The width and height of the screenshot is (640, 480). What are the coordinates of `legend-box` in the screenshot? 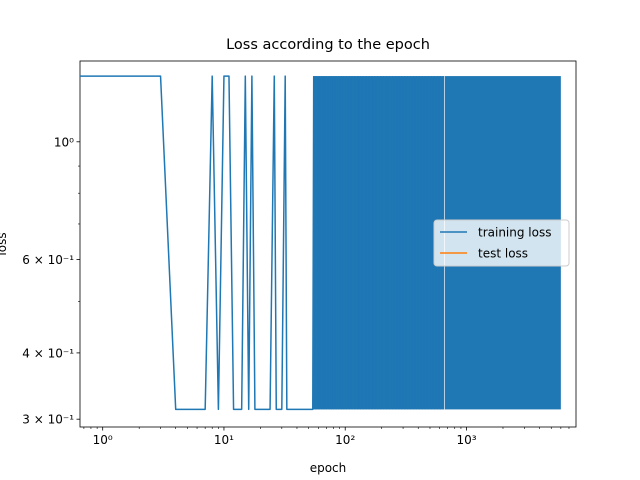 It's located at (501, 243).